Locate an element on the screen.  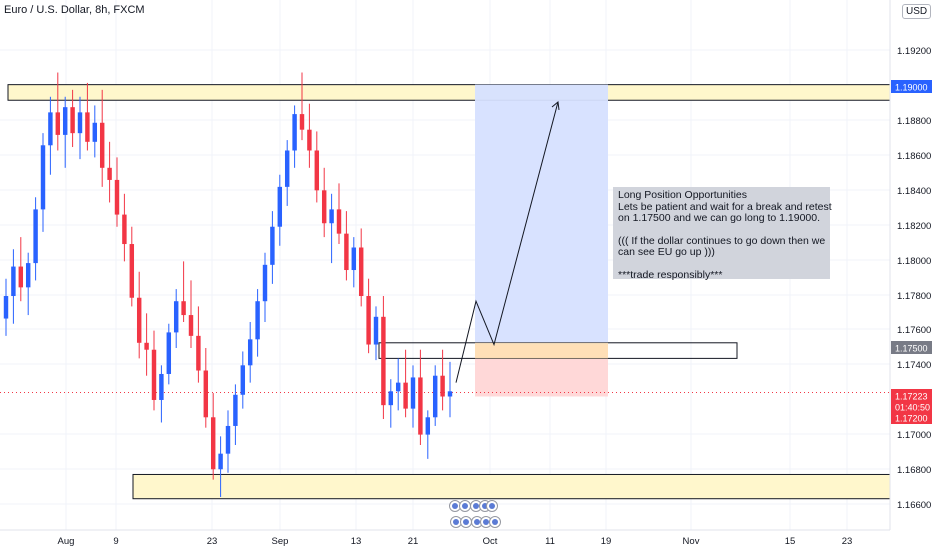
time-tick-label: 19 is located at coordinates (606, 541).